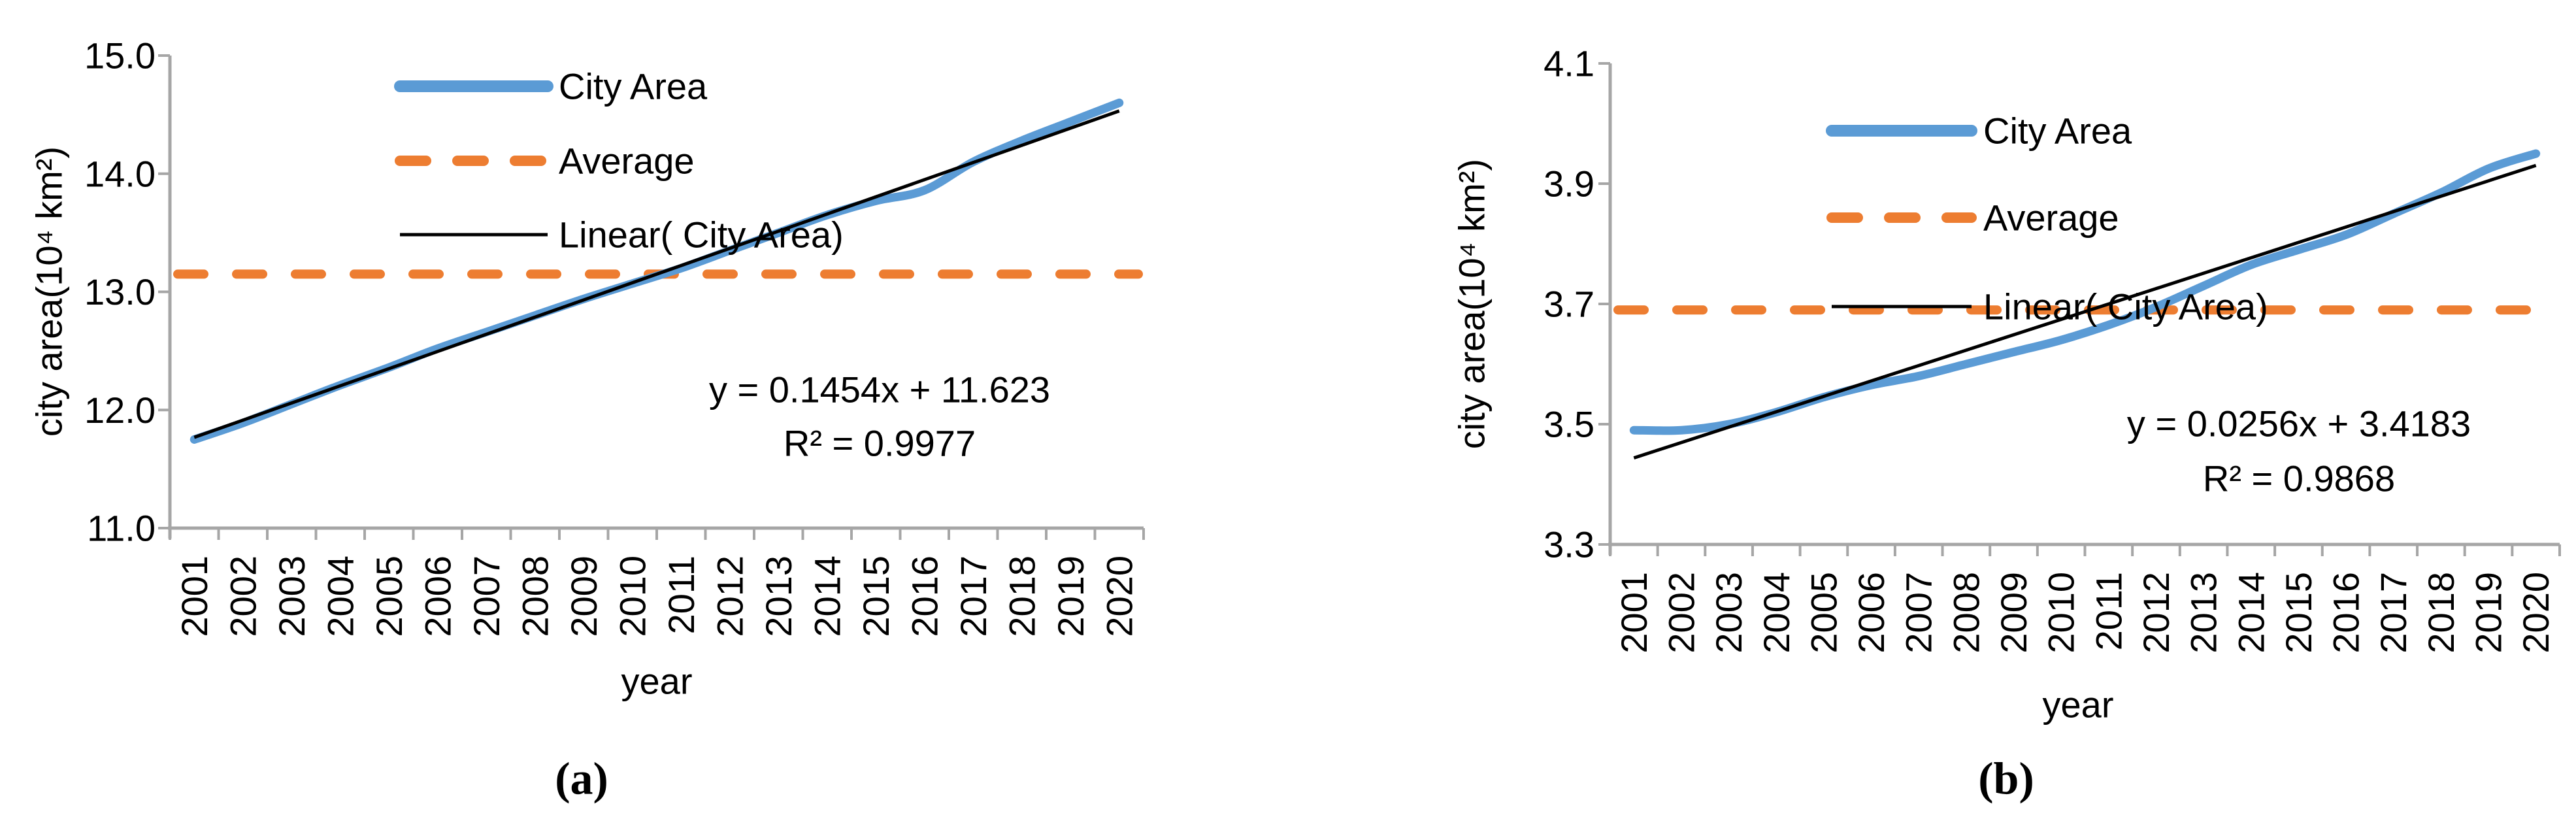  I want to click on trend-equation: y = 0.0256x + 3.4183, so click(2299, 423).